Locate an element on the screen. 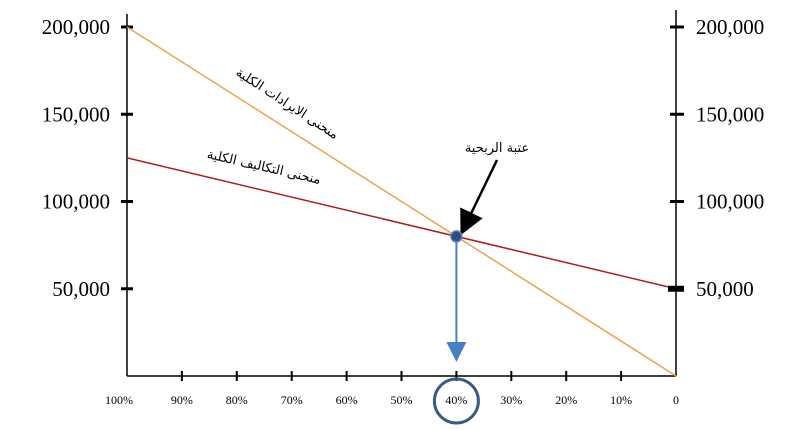 Image resolution: width=787 pixels, height=430 pixels. right-y-tick-label: 100,000 is located at coordinates (730, 202).